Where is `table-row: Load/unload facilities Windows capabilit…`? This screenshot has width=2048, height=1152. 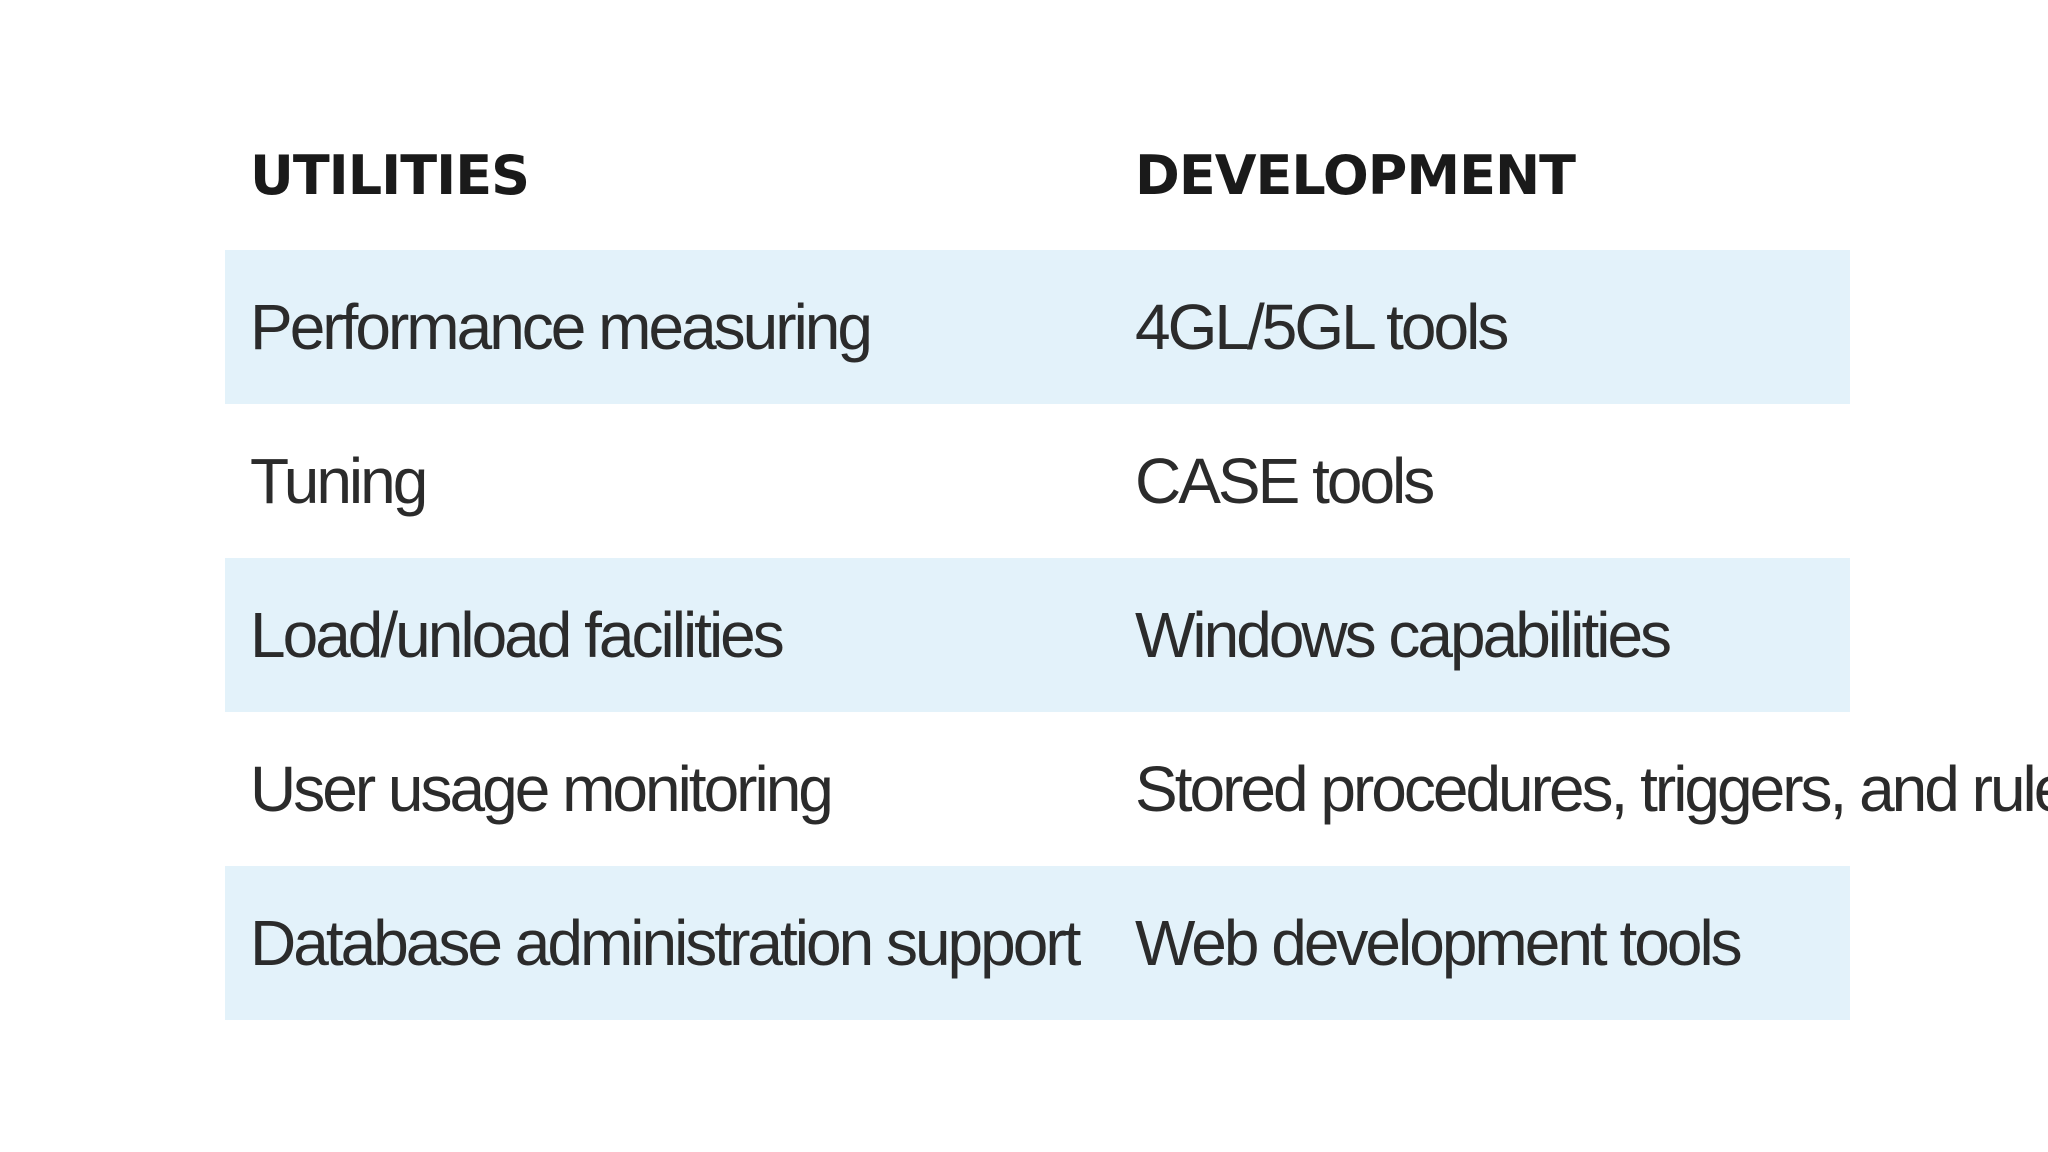
table-row: Load/unload facilities Windows capabilit… is located at coordinates (1037, 635).